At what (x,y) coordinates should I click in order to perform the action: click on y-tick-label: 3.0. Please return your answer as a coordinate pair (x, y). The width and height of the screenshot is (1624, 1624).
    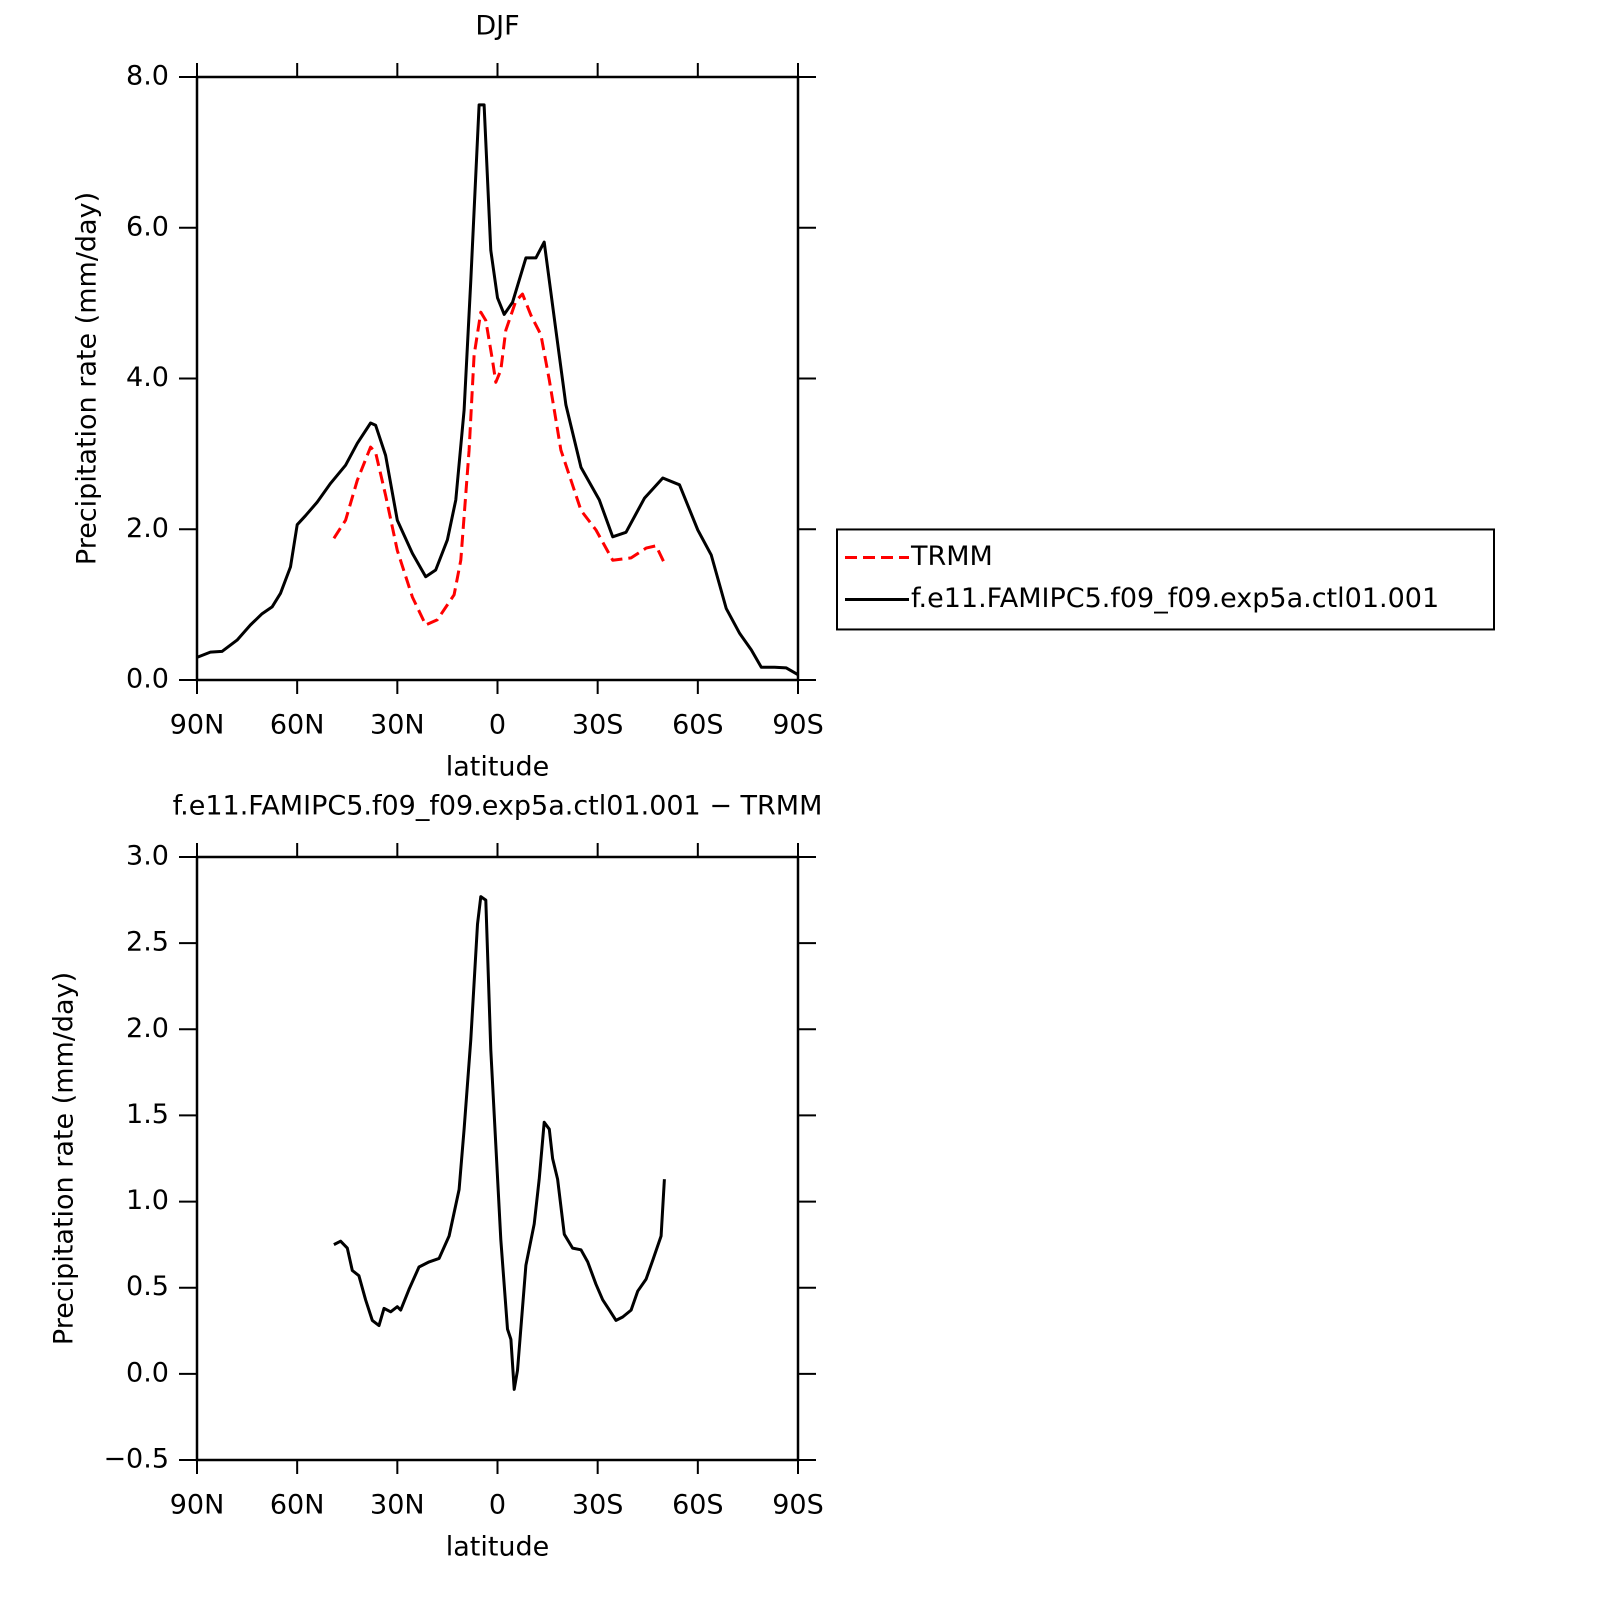
    Looking at the image, I should click on (147, 856).